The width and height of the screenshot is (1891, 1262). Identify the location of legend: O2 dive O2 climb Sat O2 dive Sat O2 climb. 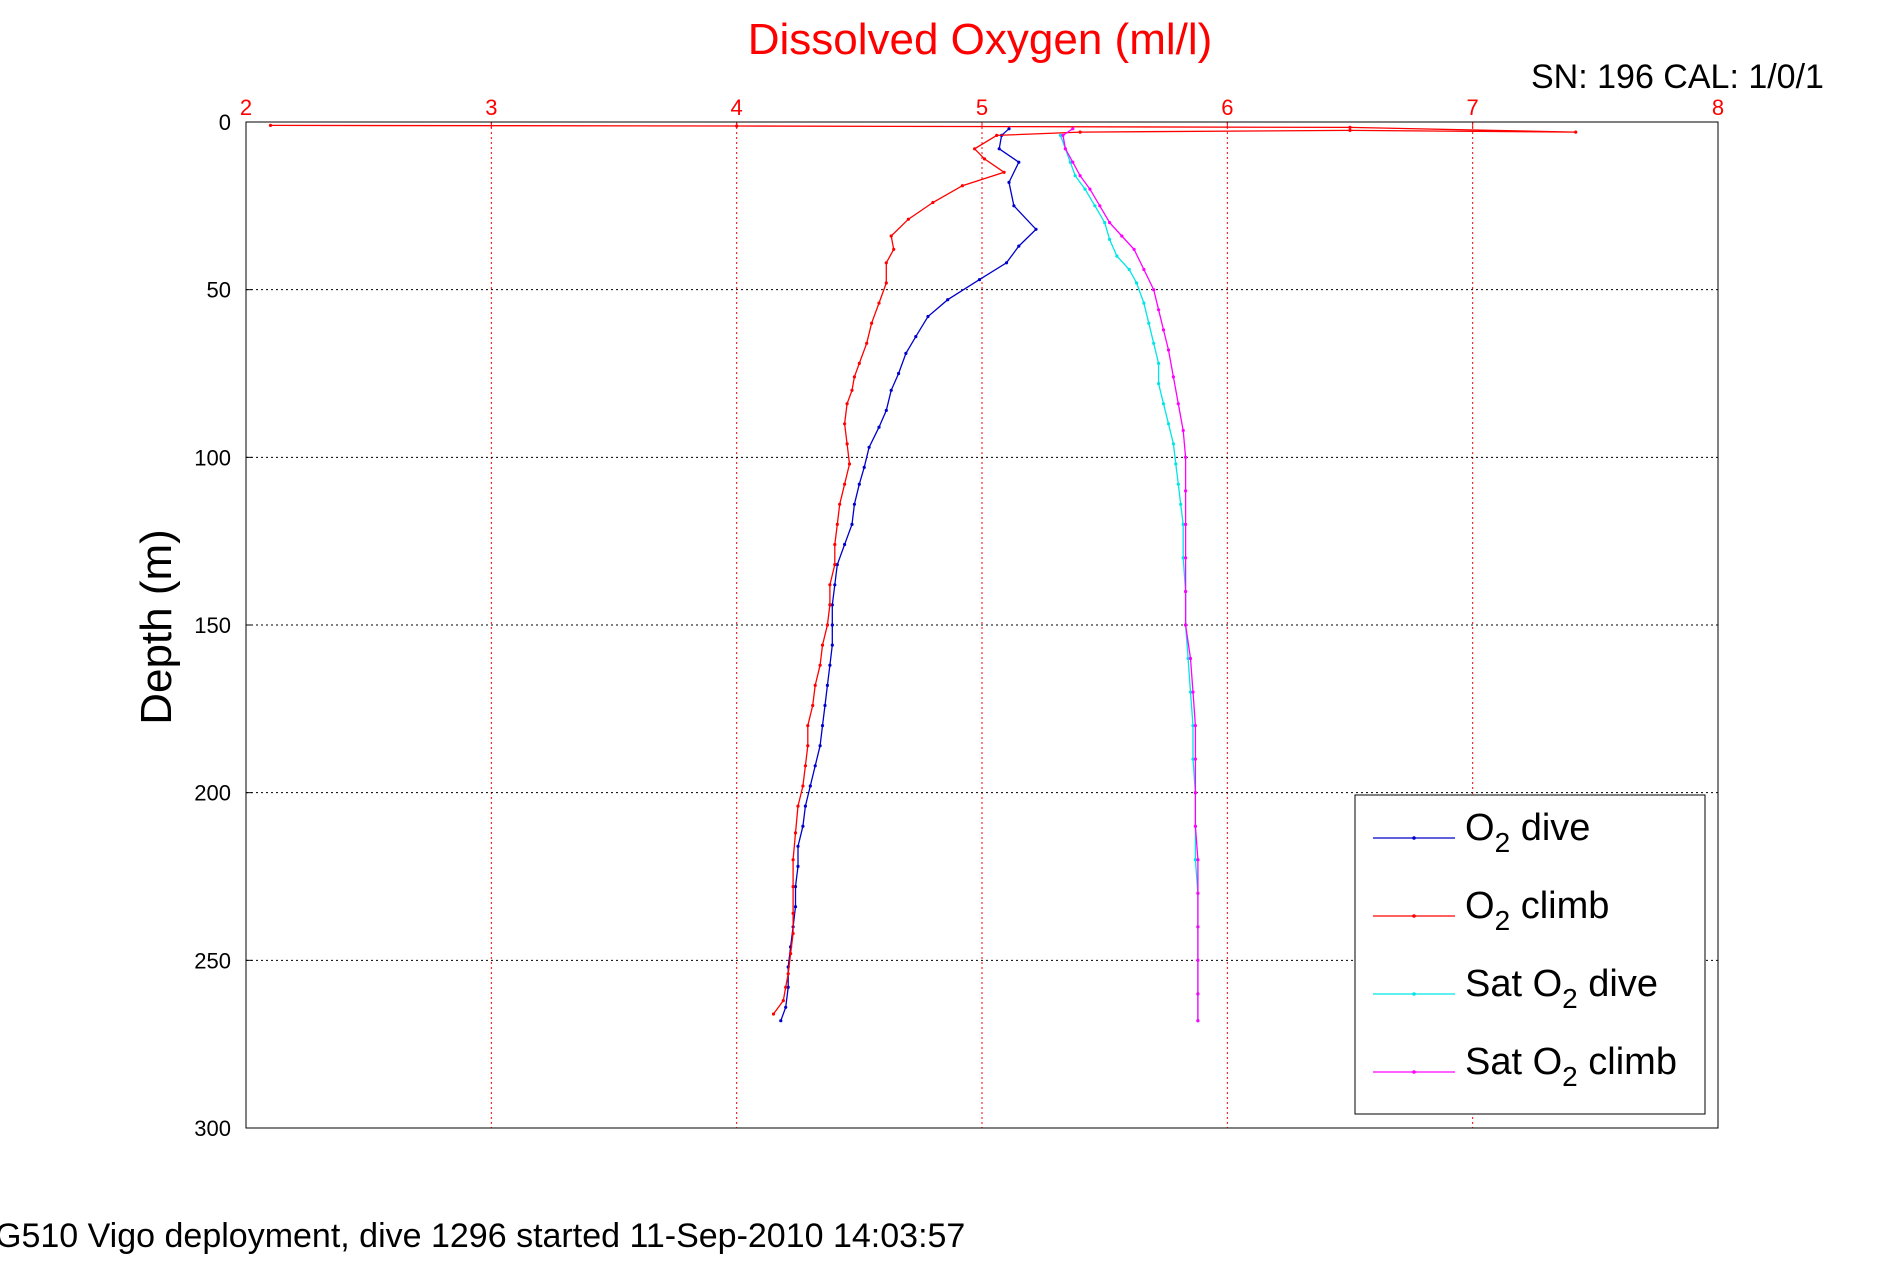
(1530, 954).